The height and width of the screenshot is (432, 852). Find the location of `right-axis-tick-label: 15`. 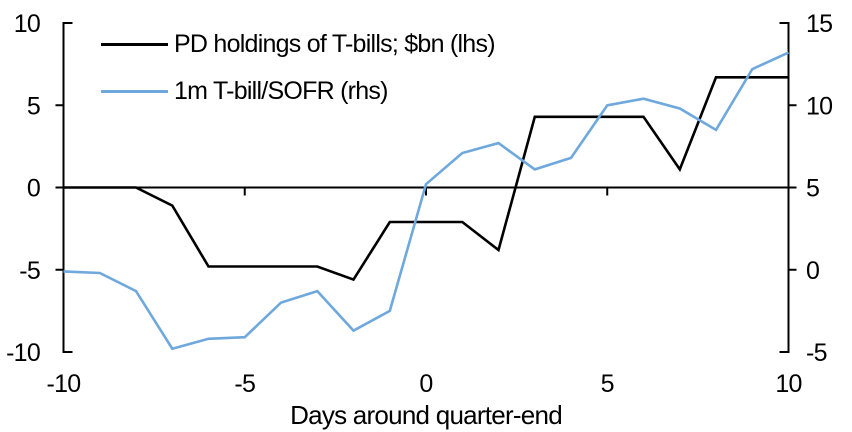

right-axis-tick-label: 15 is located at coordinates (819, 24).